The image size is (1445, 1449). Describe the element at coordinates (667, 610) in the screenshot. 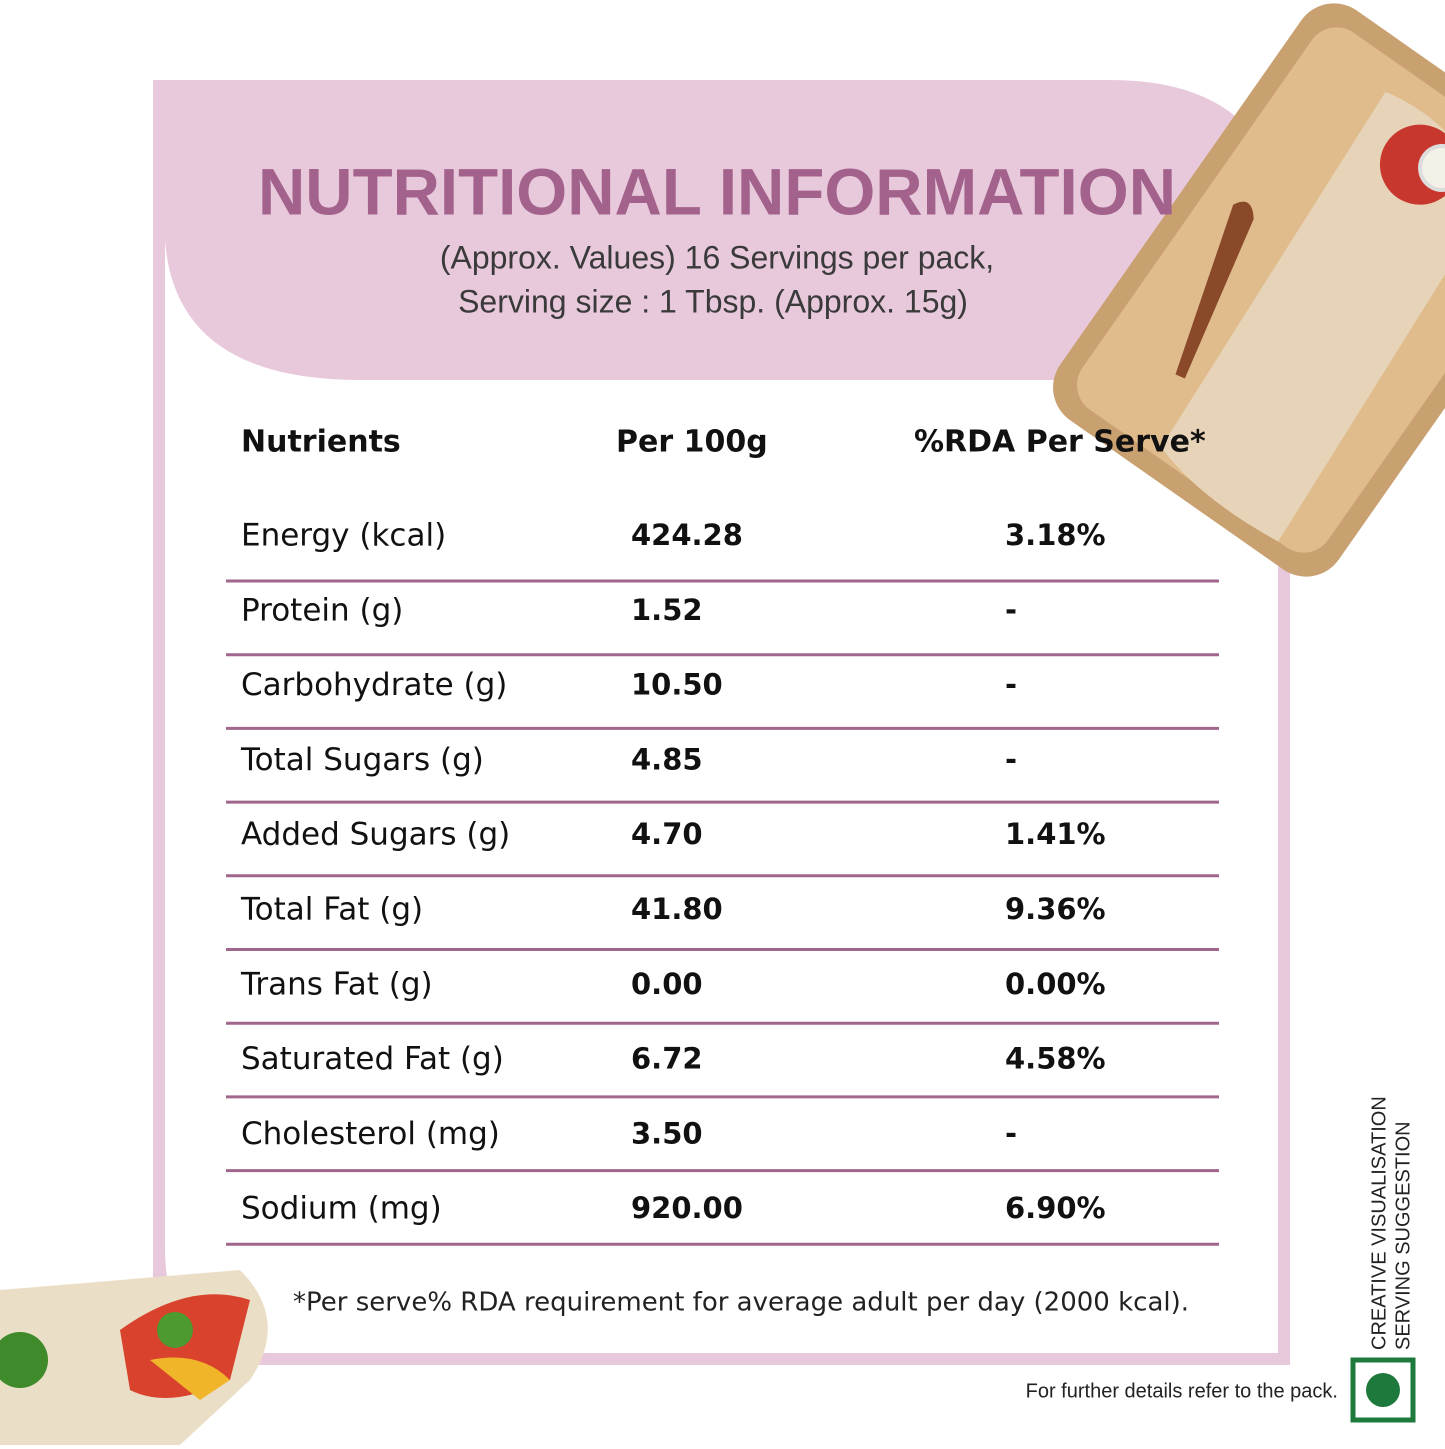

I see `per-100g: 1.52` at that location.